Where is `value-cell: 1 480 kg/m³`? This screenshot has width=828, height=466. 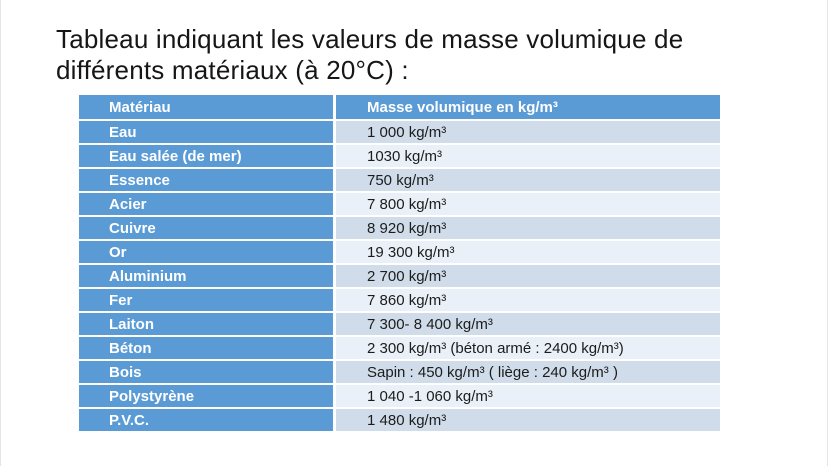 value-cell: 1 480 kg/m³ is located at coordinates (528, 420).